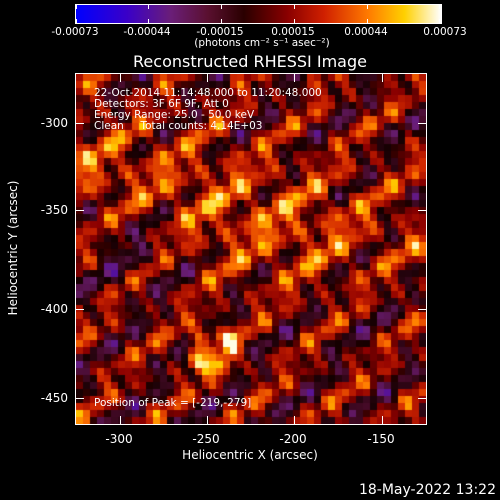  What do you see at coordinates (54, 398) in the screenshot?
I see `y-tick-label: -450` at bounding box center [54, 398].